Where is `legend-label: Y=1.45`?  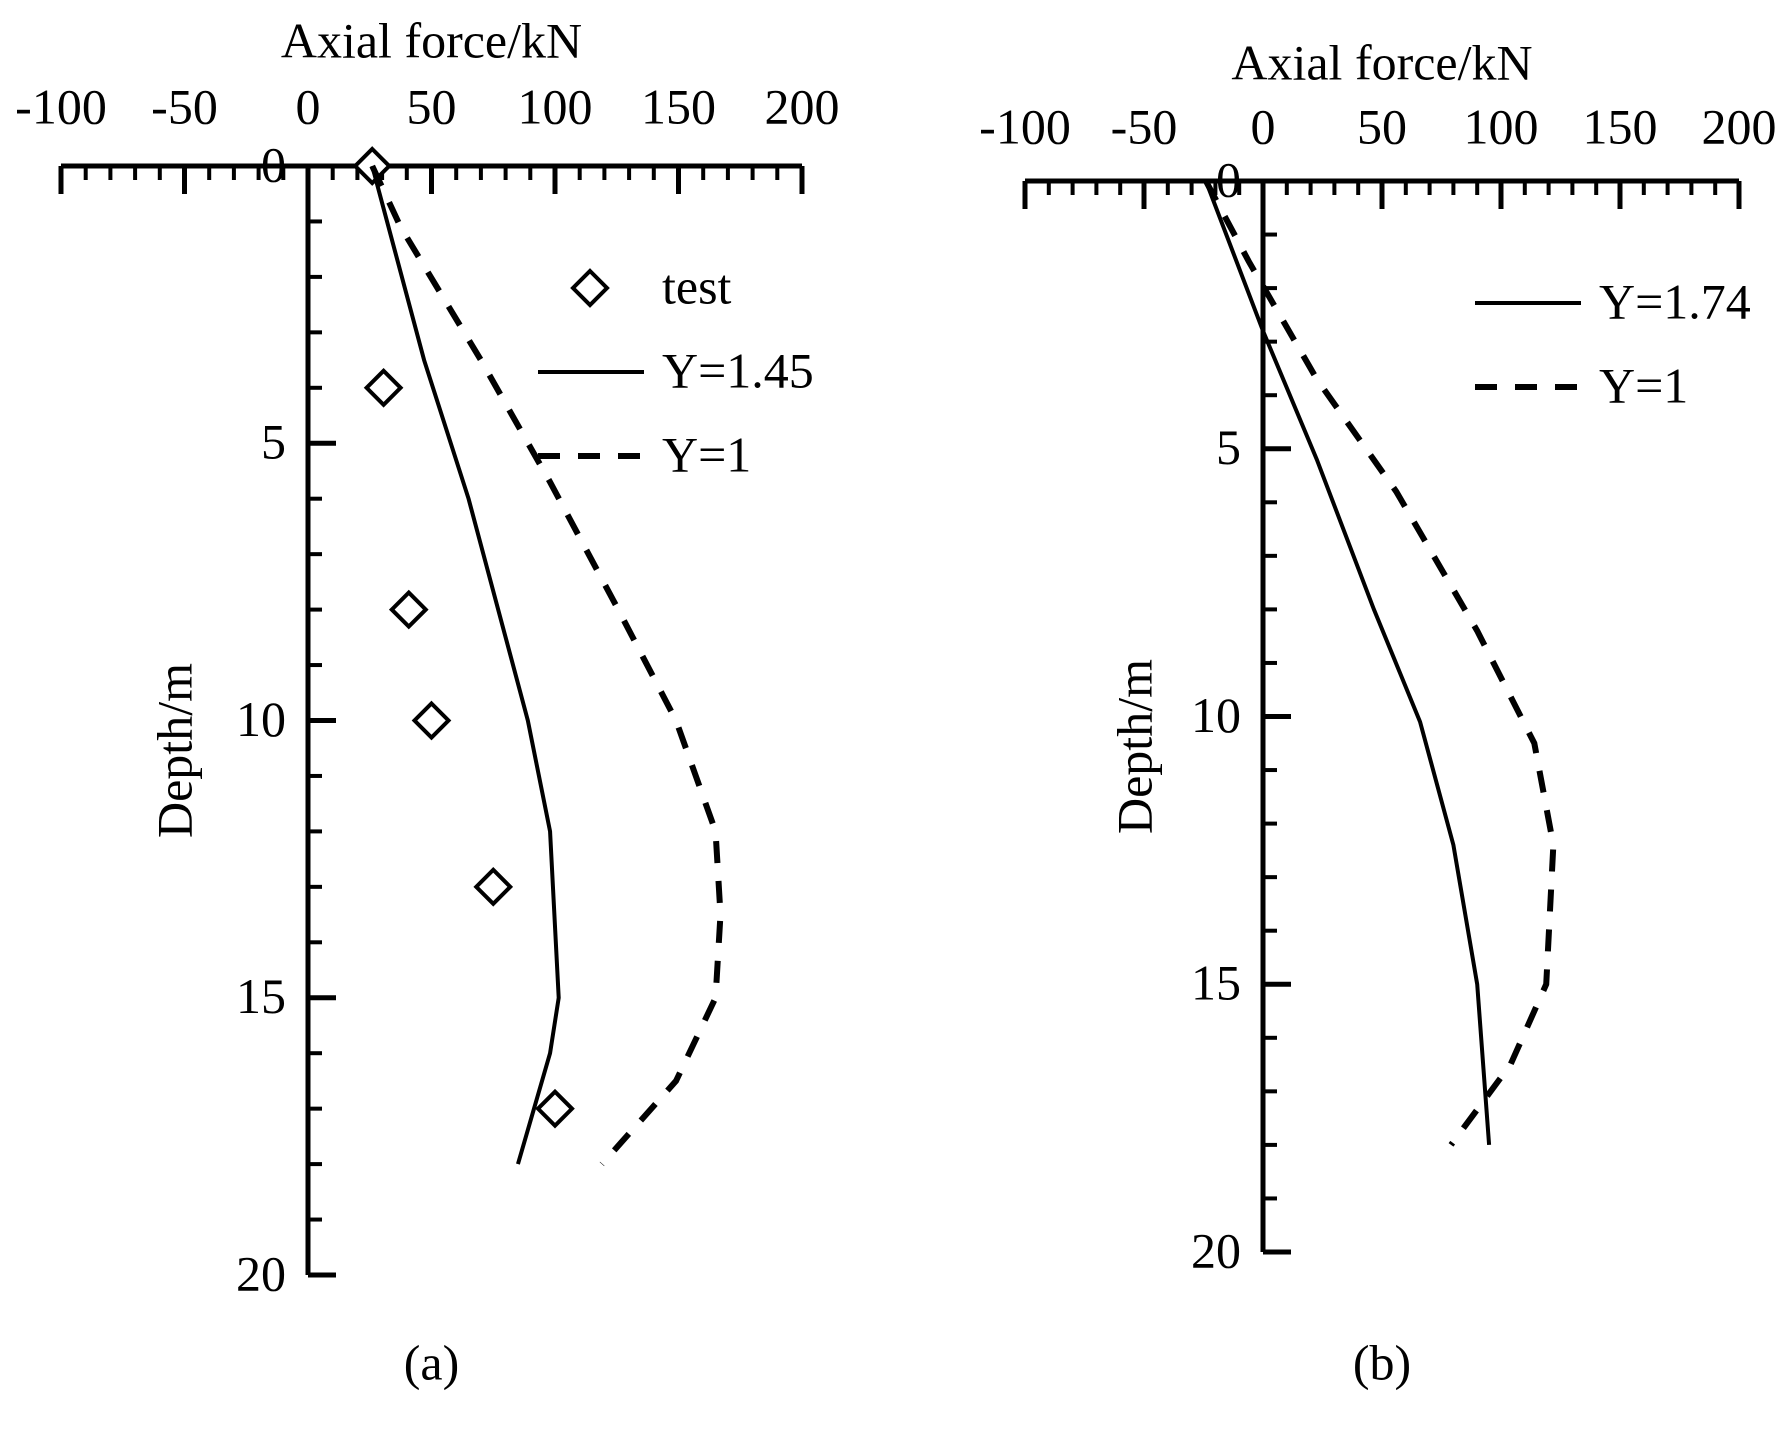 legend-label: Y=1.45 is located at coordinates (738, 370).